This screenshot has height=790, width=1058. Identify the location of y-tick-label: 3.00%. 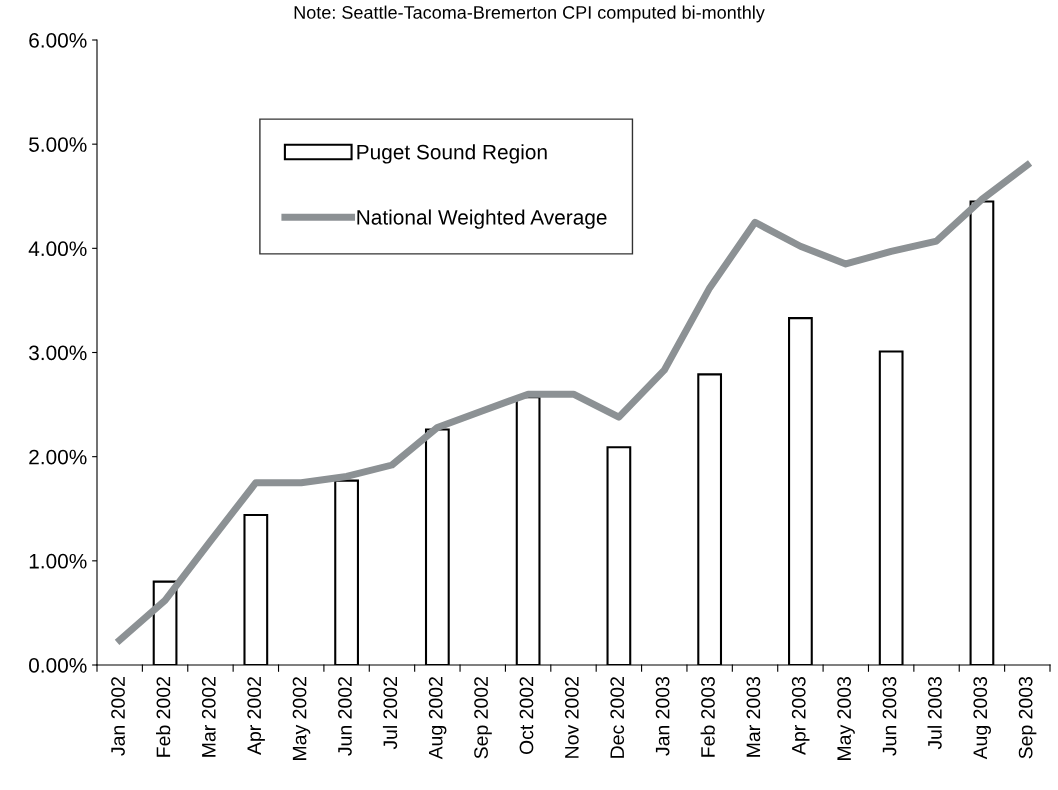
(58, 353).